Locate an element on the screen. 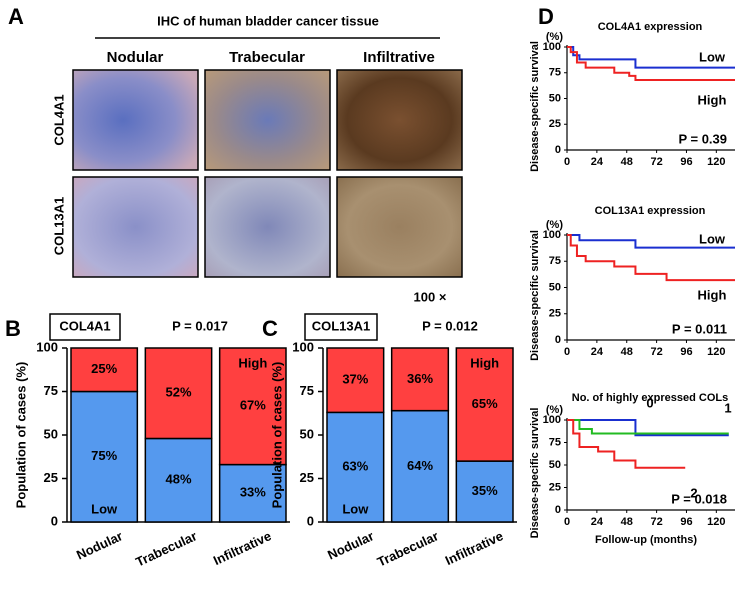  value-label: 37% is located at coordinates (355, 379).